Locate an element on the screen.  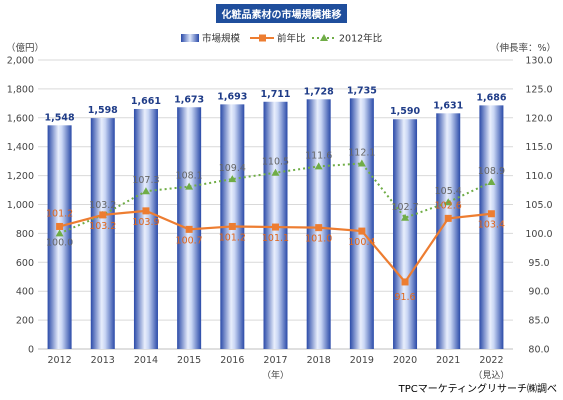
right-axis-title: （伸長率：%） is located at coordinates (523, 48).